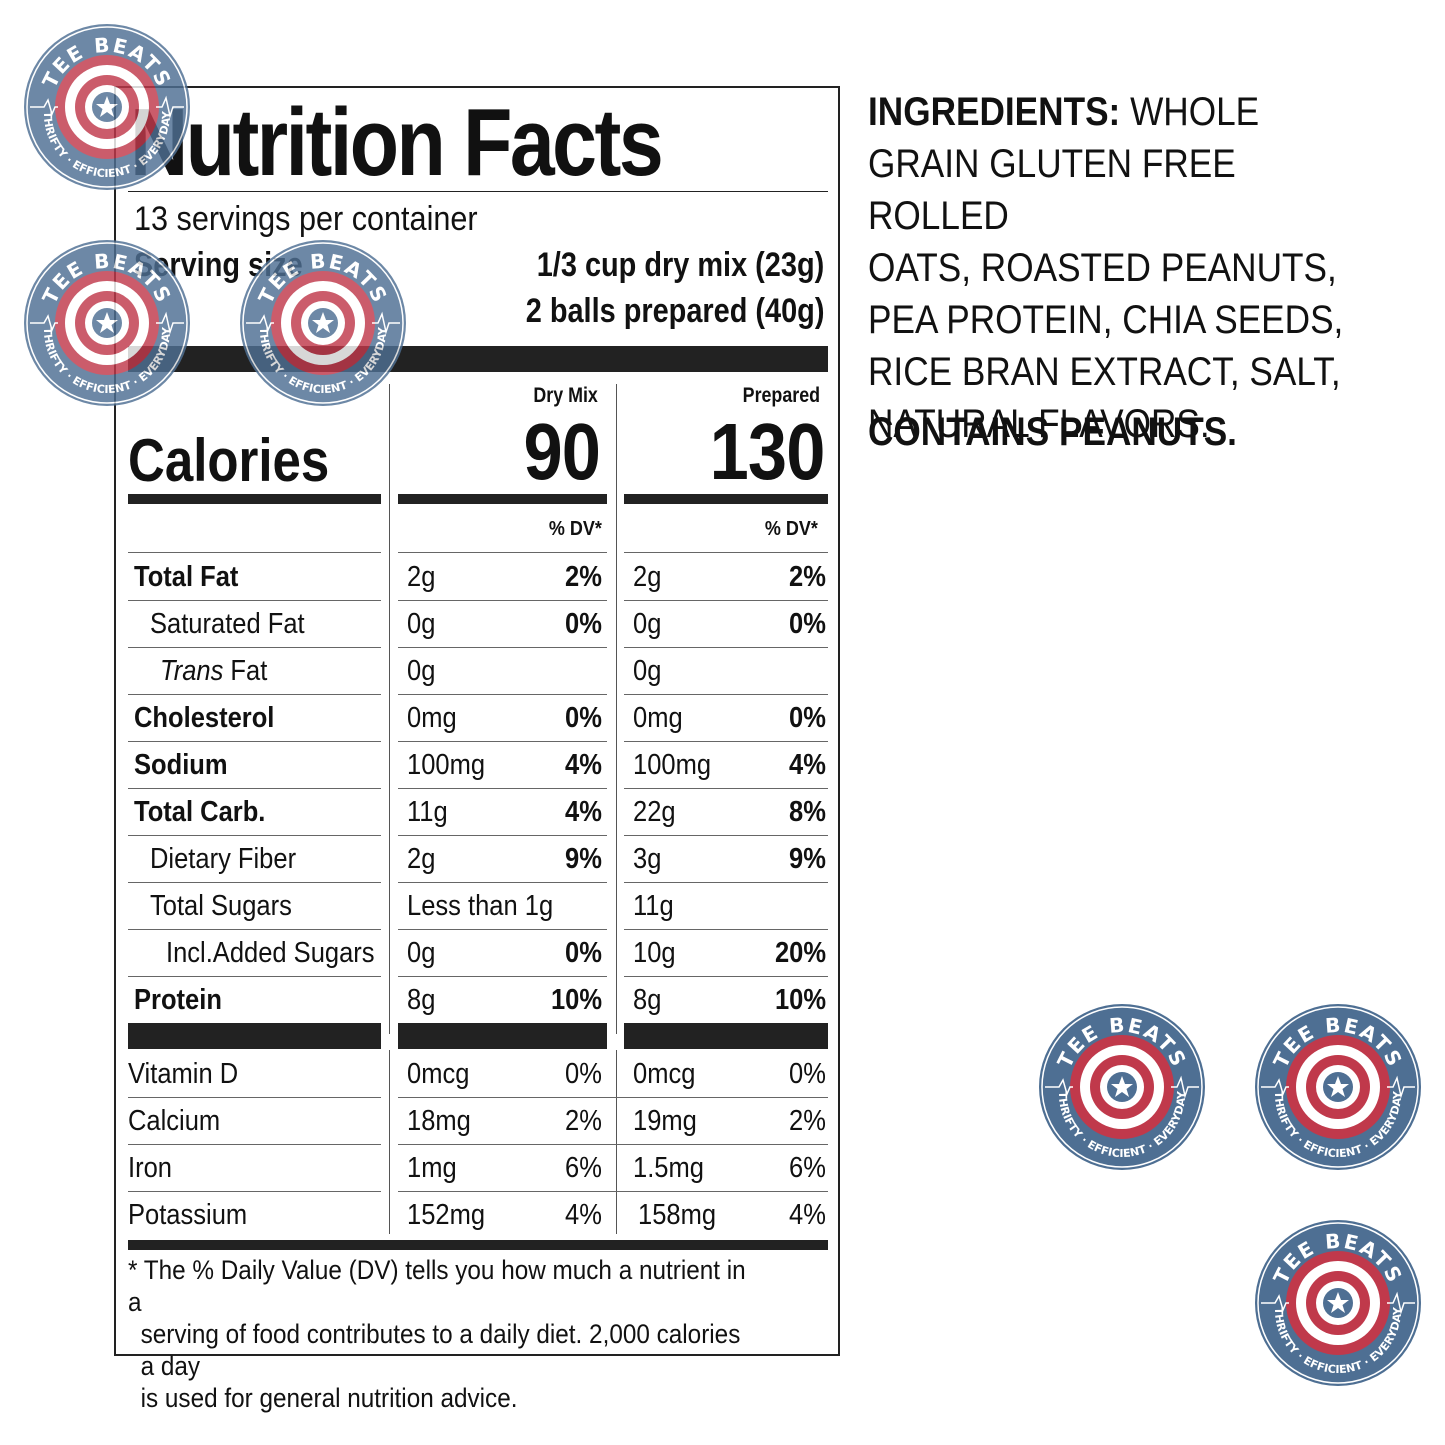 The height and width of the screenshot is (1445, 1445). Describe the element at coordinates (479, 718) in the screenshot. I see `table-row: Cholesterol 0mg 0% 0mg 0%` at that location.